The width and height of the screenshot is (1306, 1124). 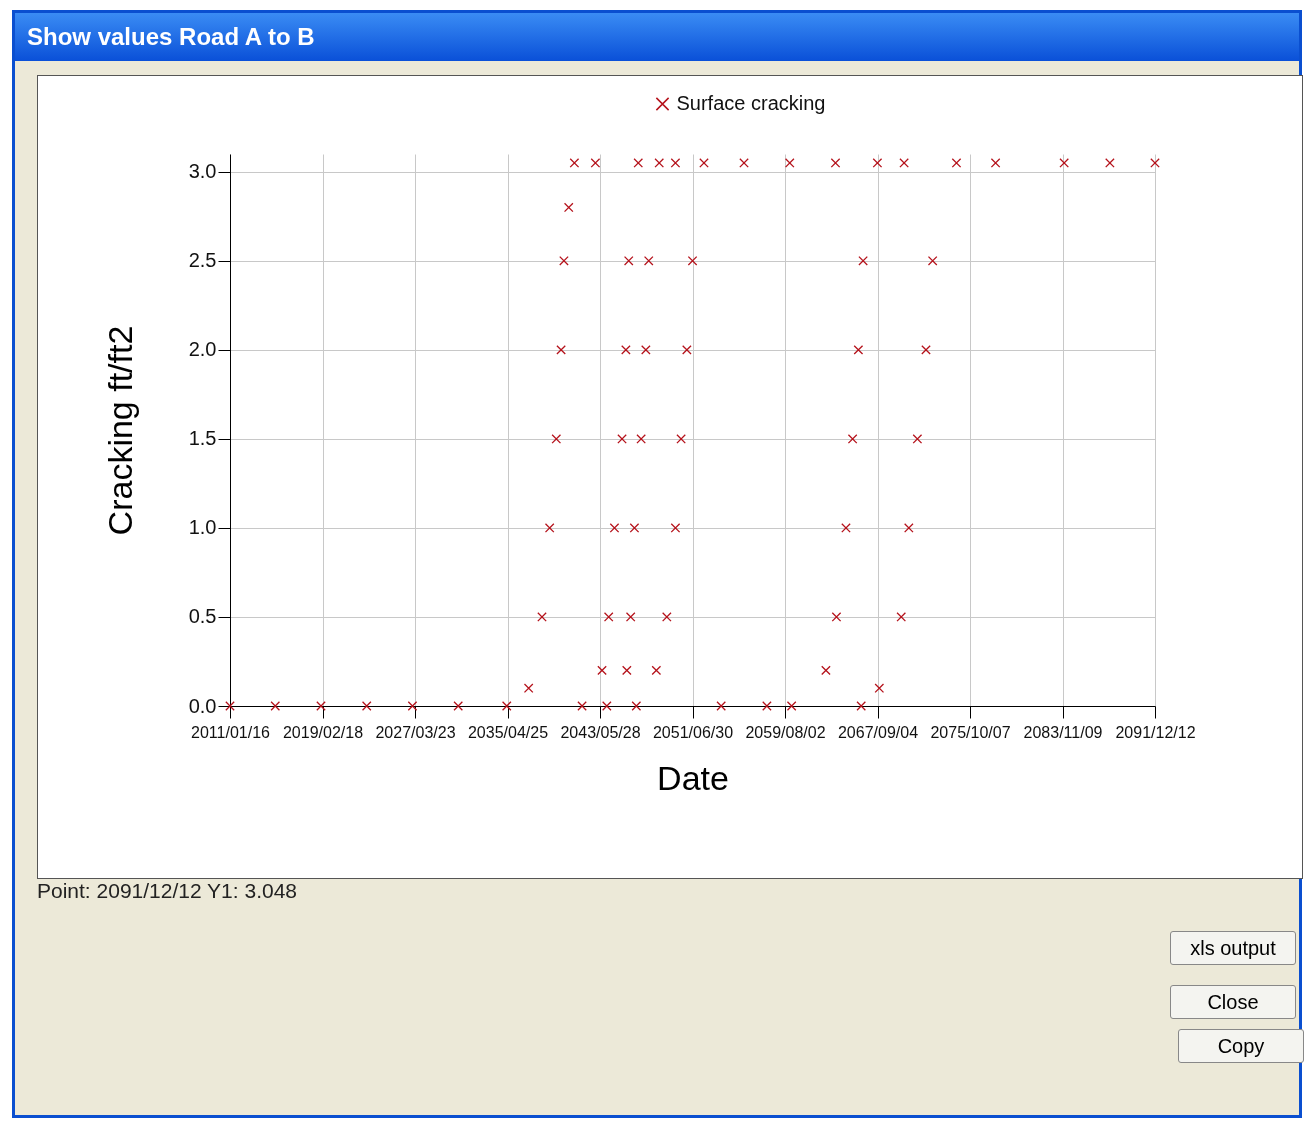 I want to click on x-tick-label: 2059/08/02, so click(x=785, y=732).